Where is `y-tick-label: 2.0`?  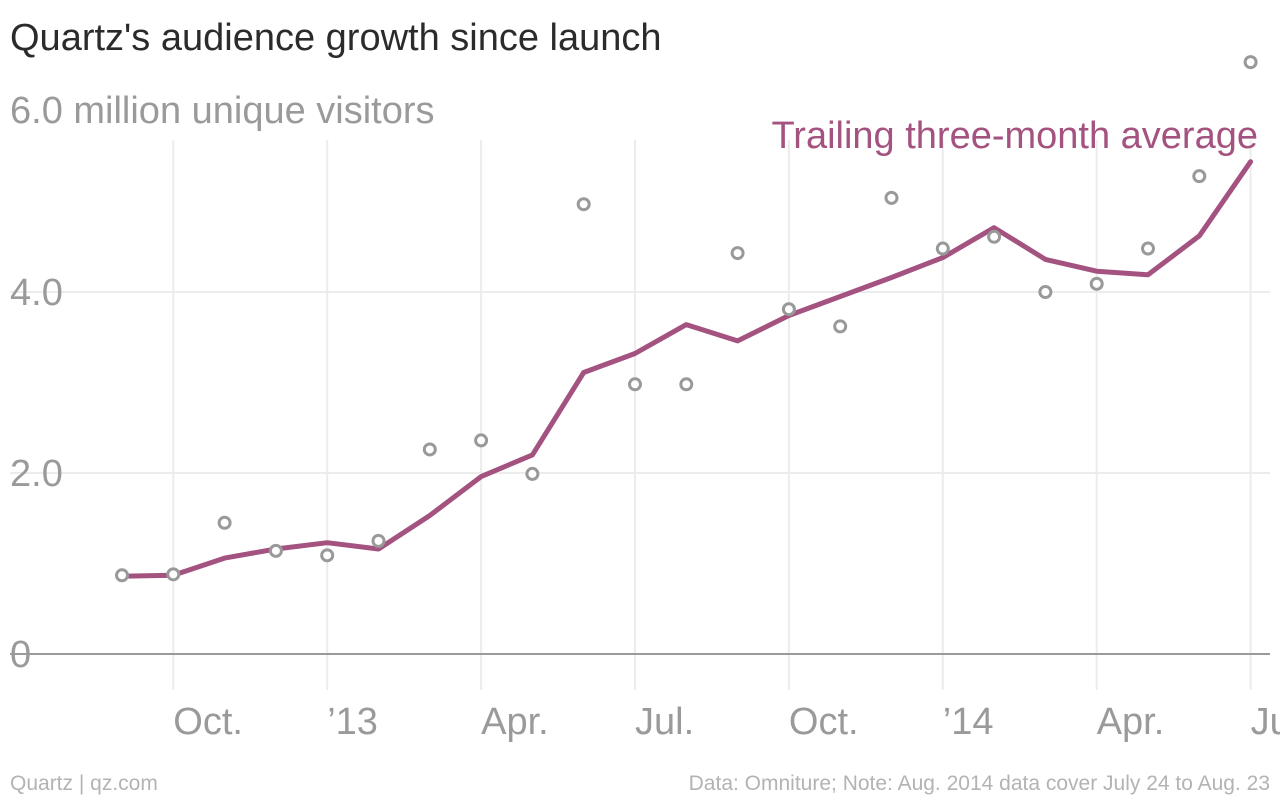 y-tick-label: 2.0 is located at coordinates (36, 474).